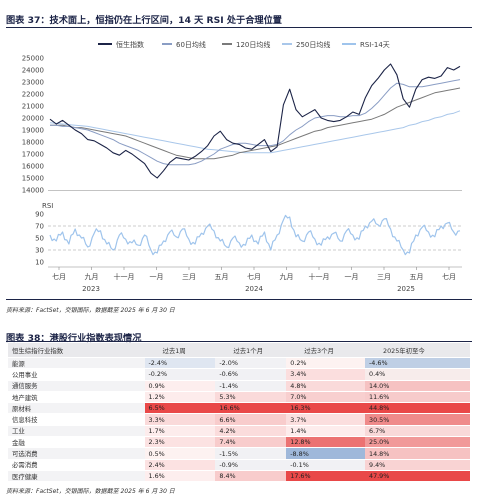  I want to click on rsi-y-tick-label: 50, so click(39, 239).